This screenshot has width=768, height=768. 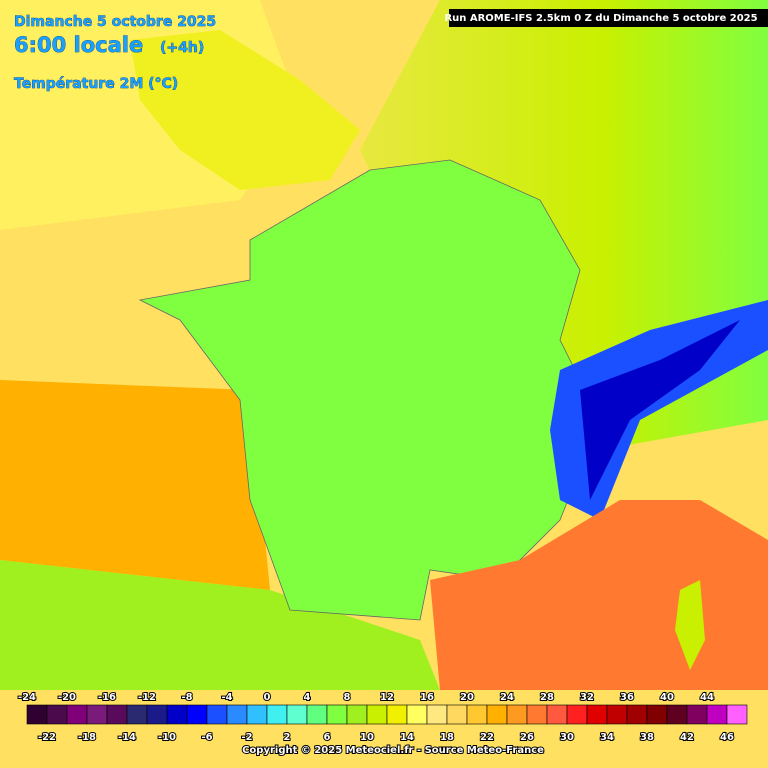 I want to click on scale-label: 44, so click(x=707, y=697).